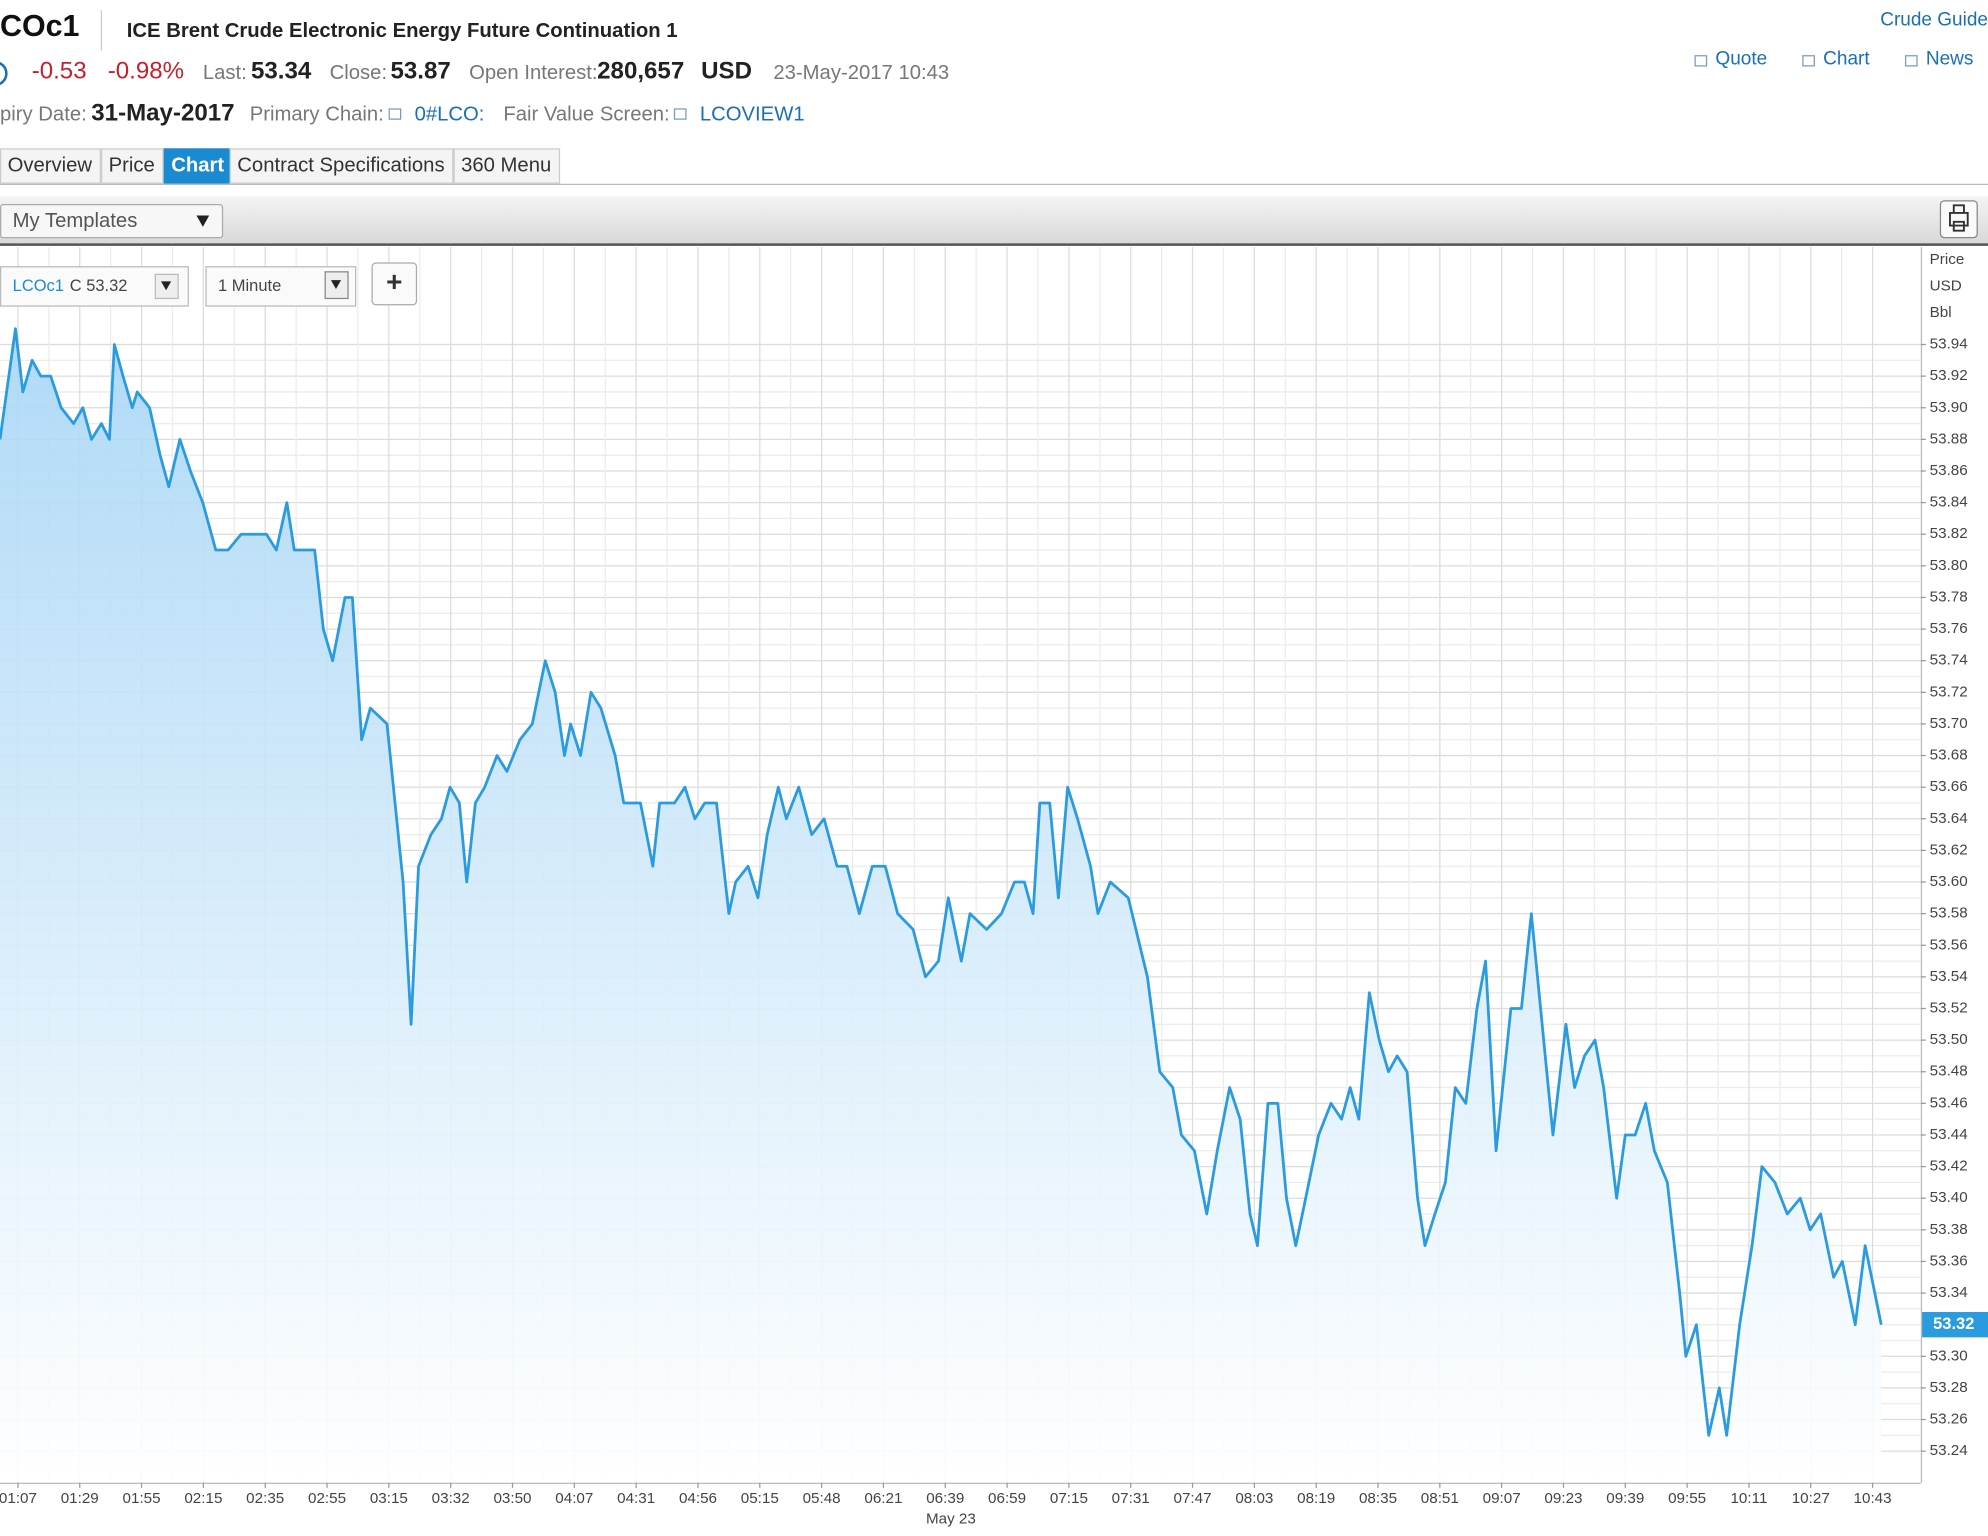 The width and height of the screenshot is (1988, 1536). I want to click on y-tick-label: 53.56, so click(1949, 944).